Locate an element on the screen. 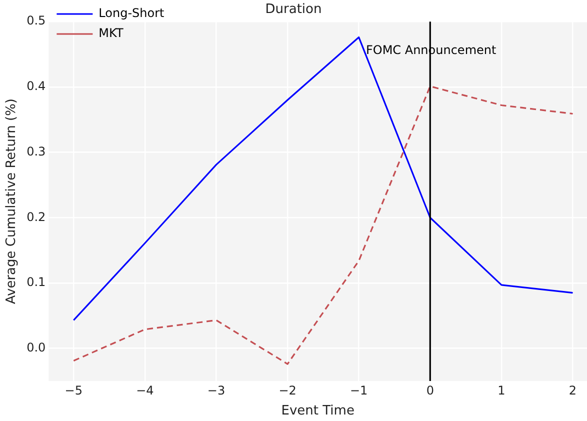  x-tick-label: 1 is located at coordinates (502, 390).